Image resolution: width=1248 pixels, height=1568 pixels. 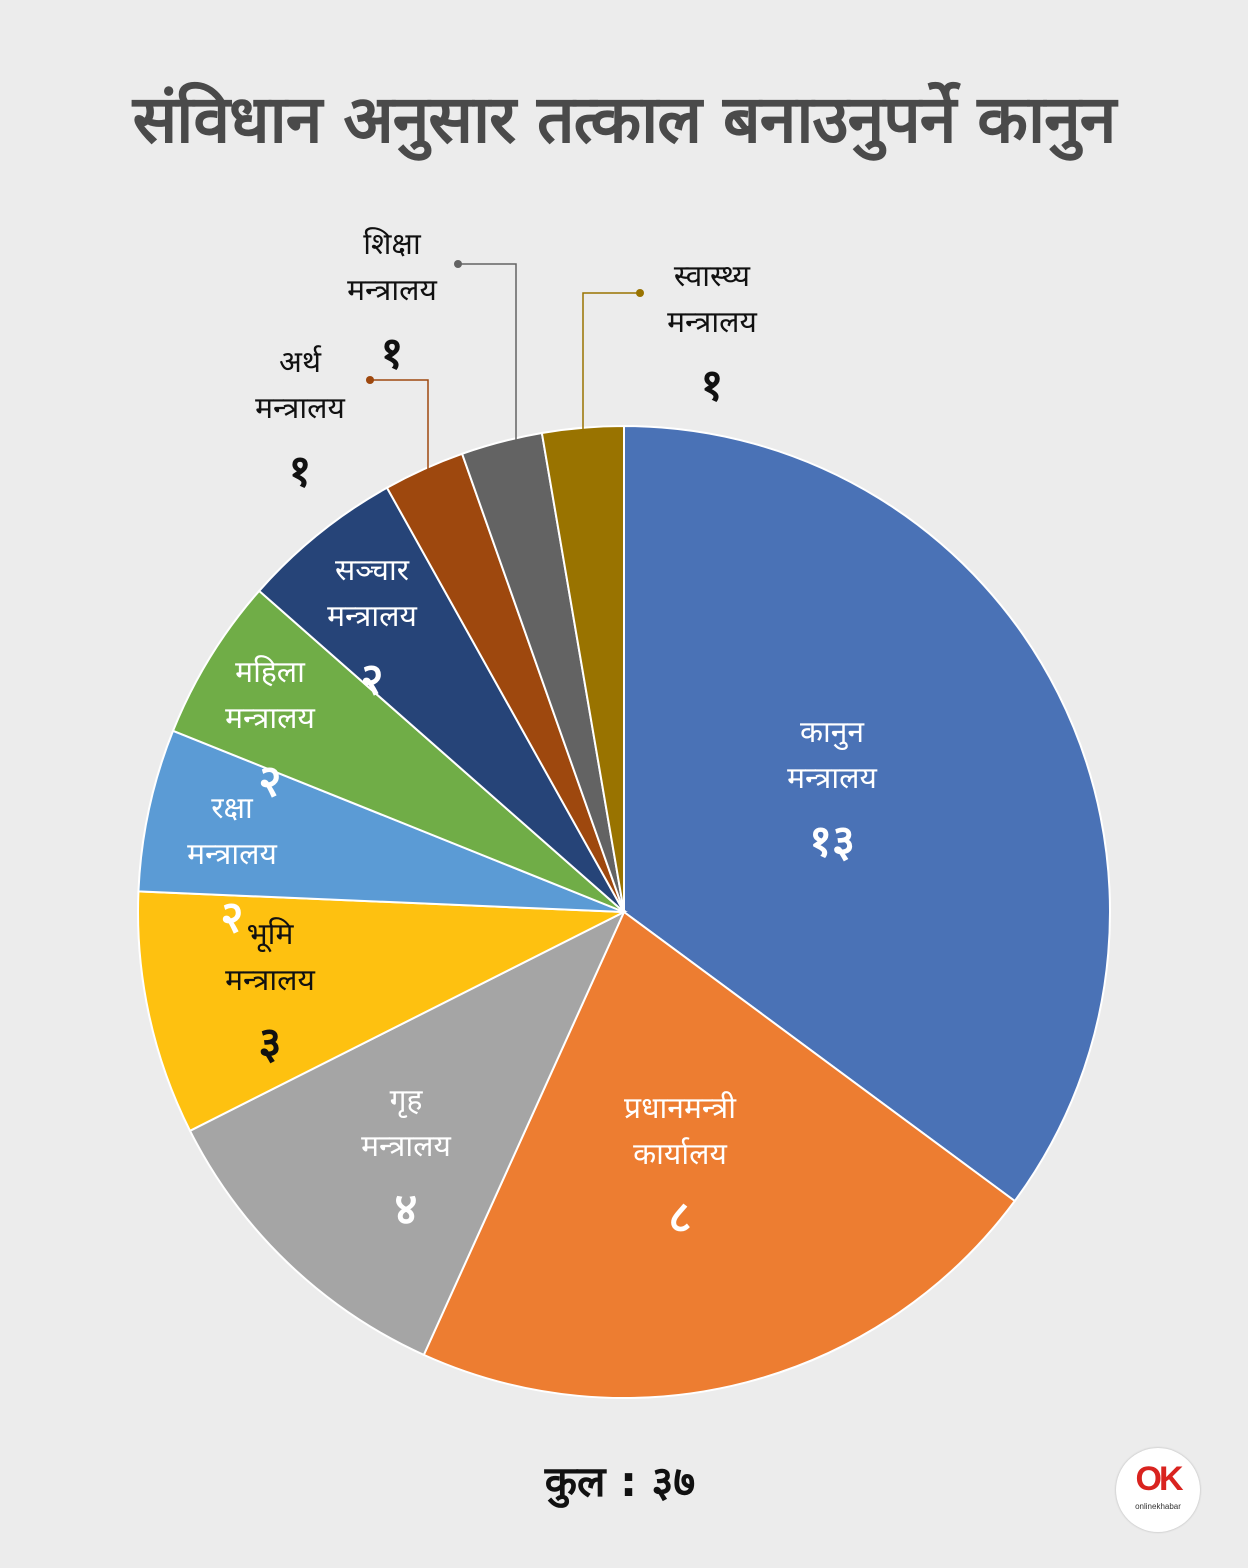 I want to click on slice-label: शिक्षा, so click(x=392, y=244).